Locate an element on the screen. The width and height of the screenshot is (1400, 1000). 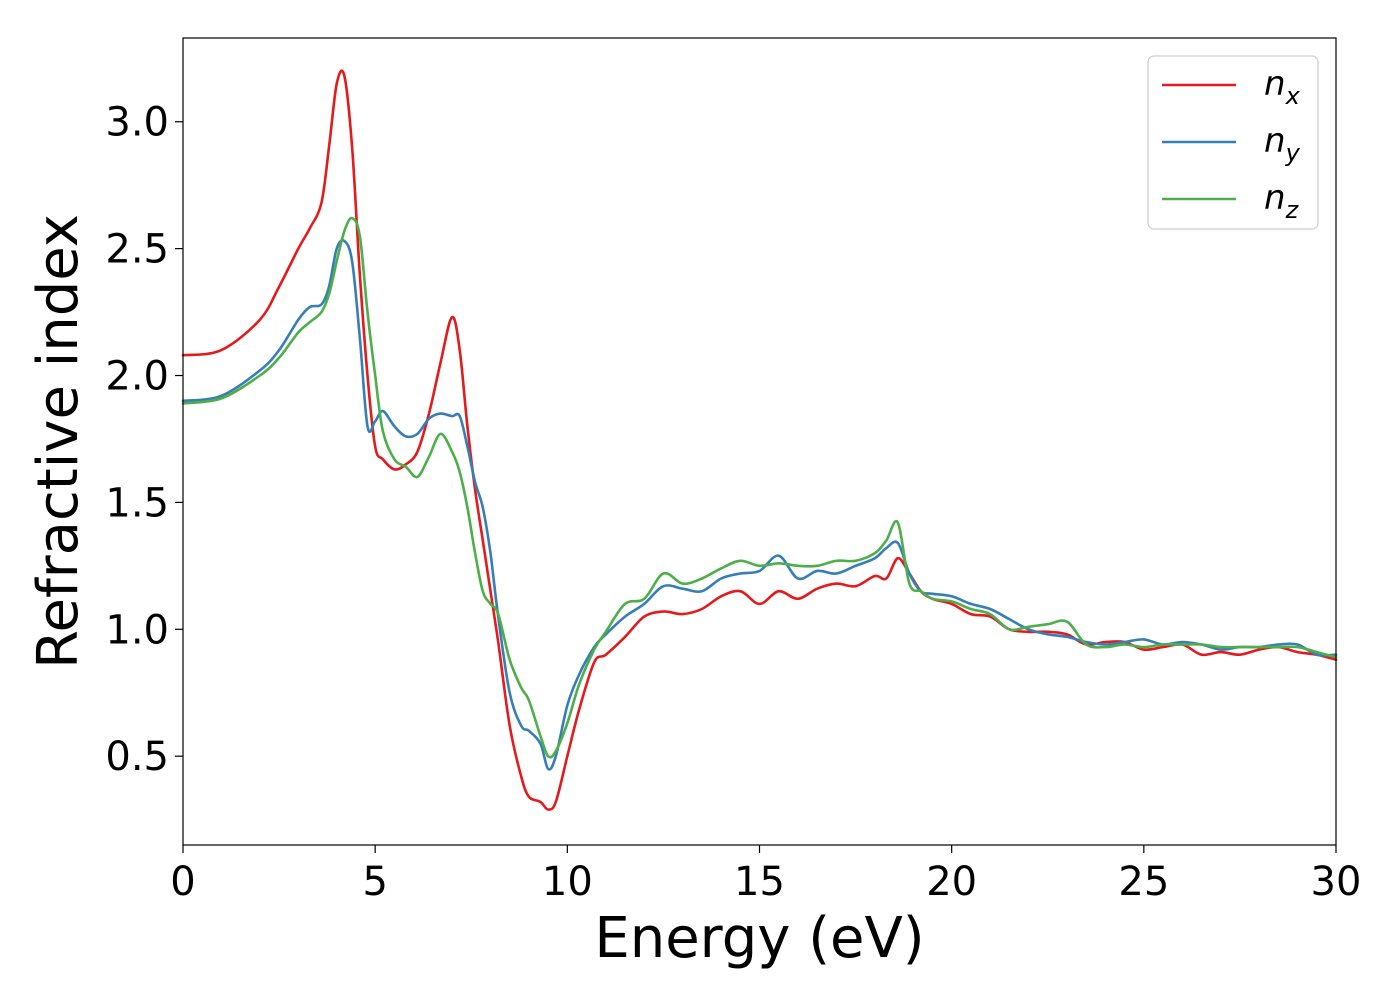
legend-label-y: ny is located at coordinates (1282, 144).